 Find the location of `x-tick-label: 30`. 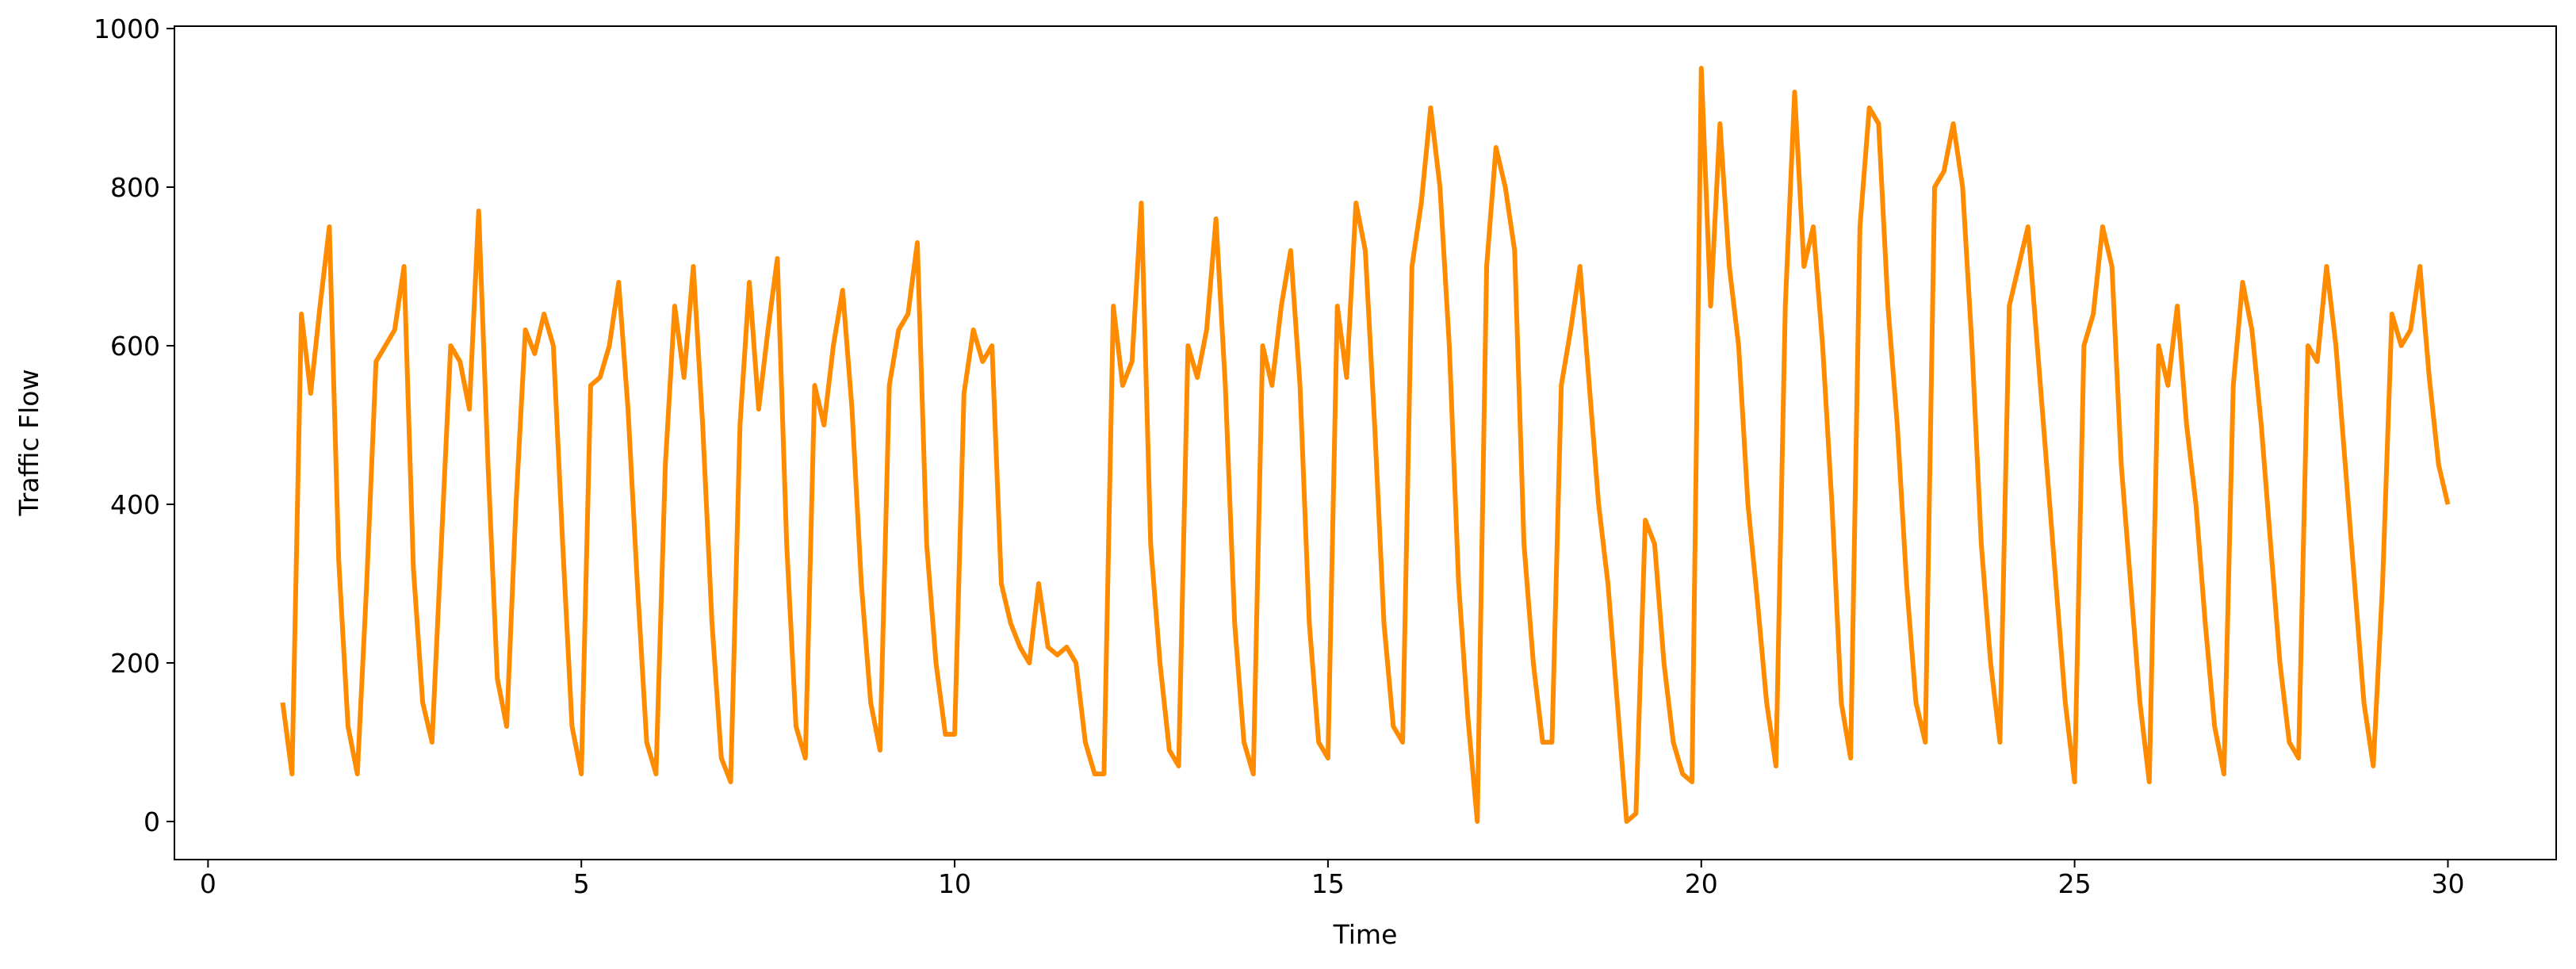

x-tick-label: 30 is located at coordinates (2447, 883).